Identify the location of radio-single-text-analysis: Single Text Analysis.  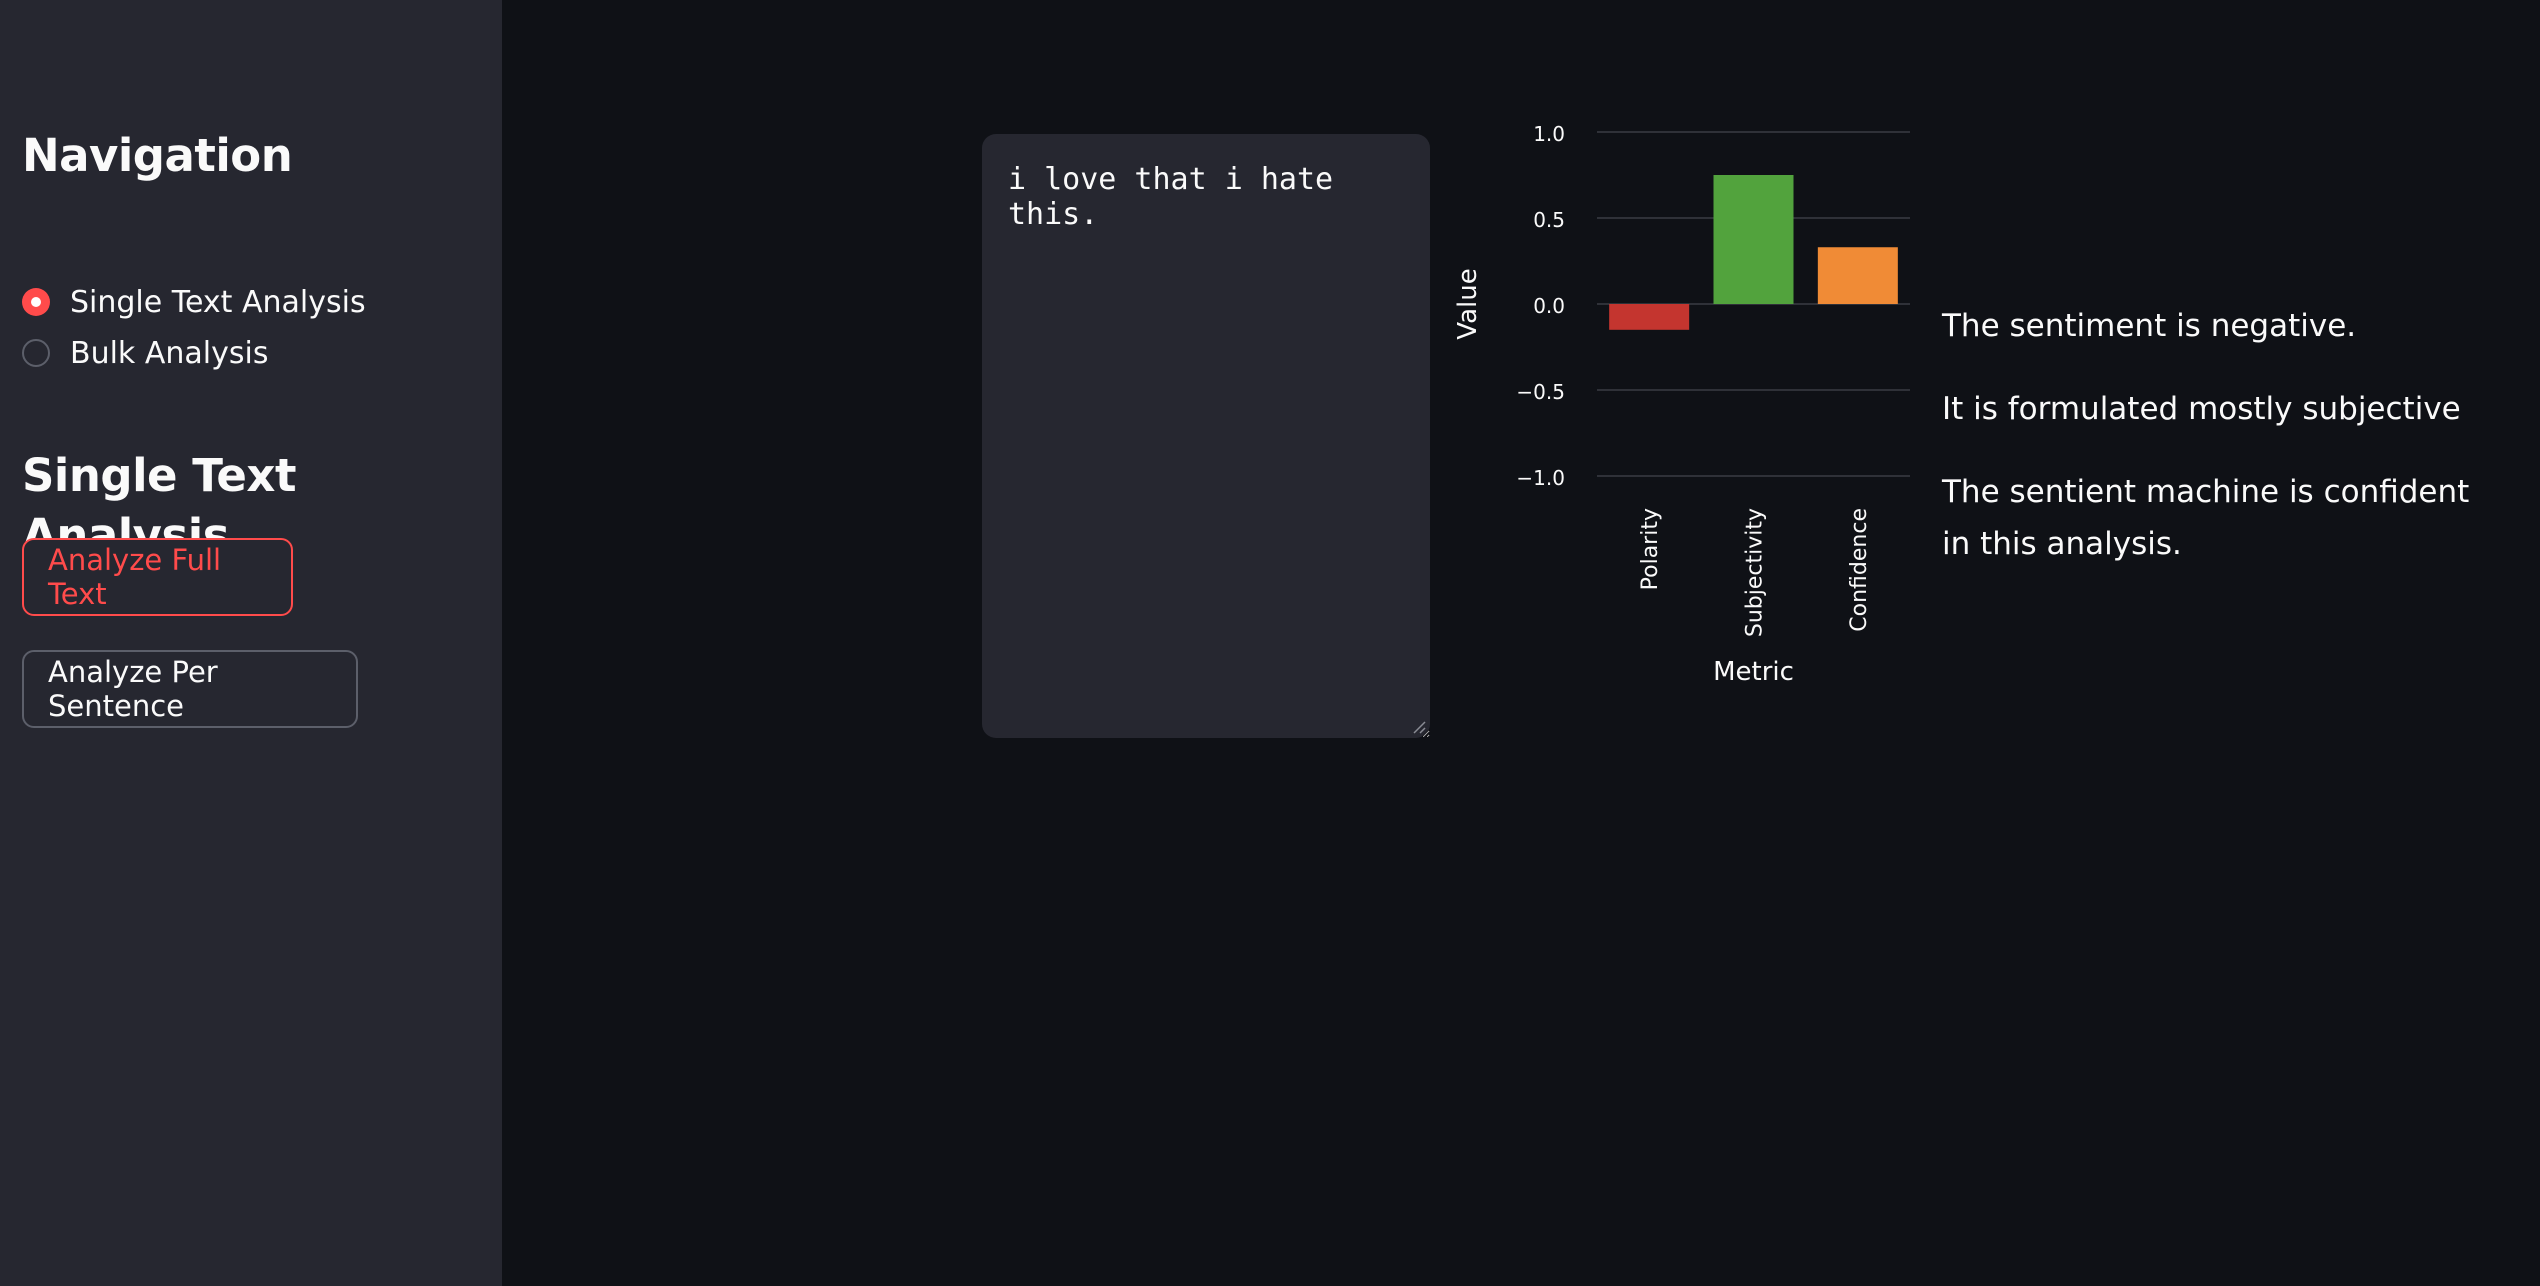
(194, 302).